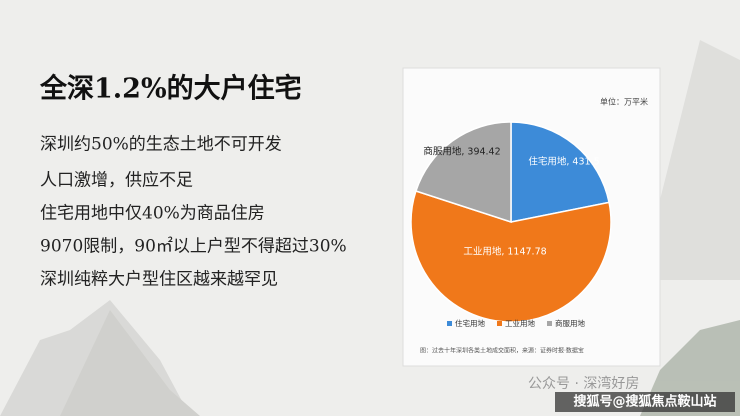  I want to click on bullet: 住宅用地中仅40%为商品住房, so click(152, 214).